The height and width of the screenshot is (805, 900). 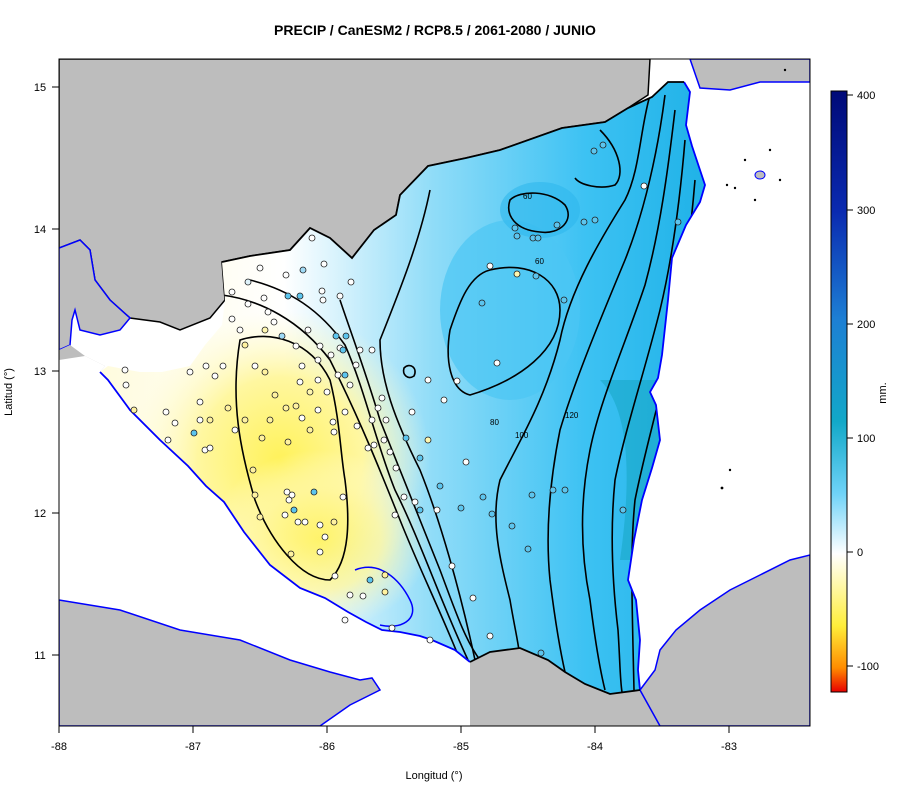 I want to click on x-tick-label: -83, so click(x=729, y=747).